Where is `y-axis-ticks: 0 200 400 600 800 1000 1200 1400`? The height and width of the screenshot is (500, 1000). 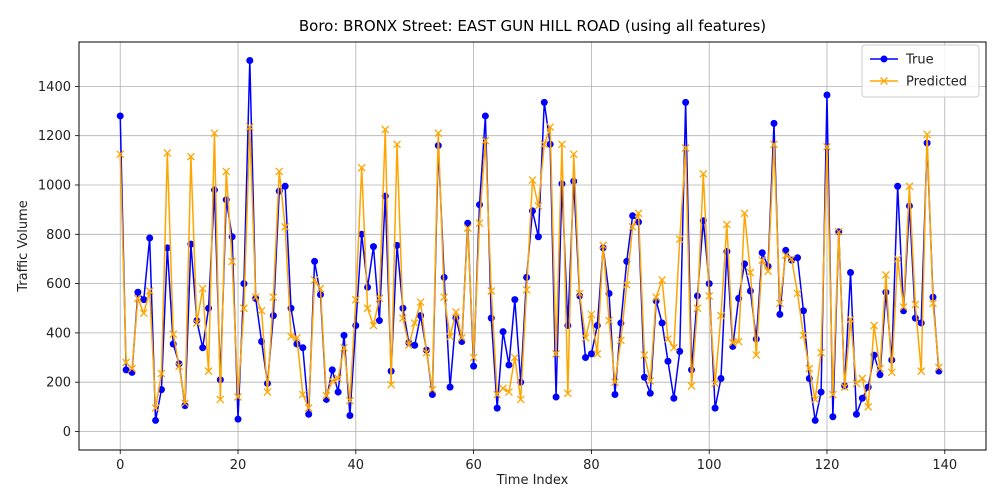
y-axis-ticks: 0 200 400 600 800 1000 1200 1400 is located at coordinates (58, 260).